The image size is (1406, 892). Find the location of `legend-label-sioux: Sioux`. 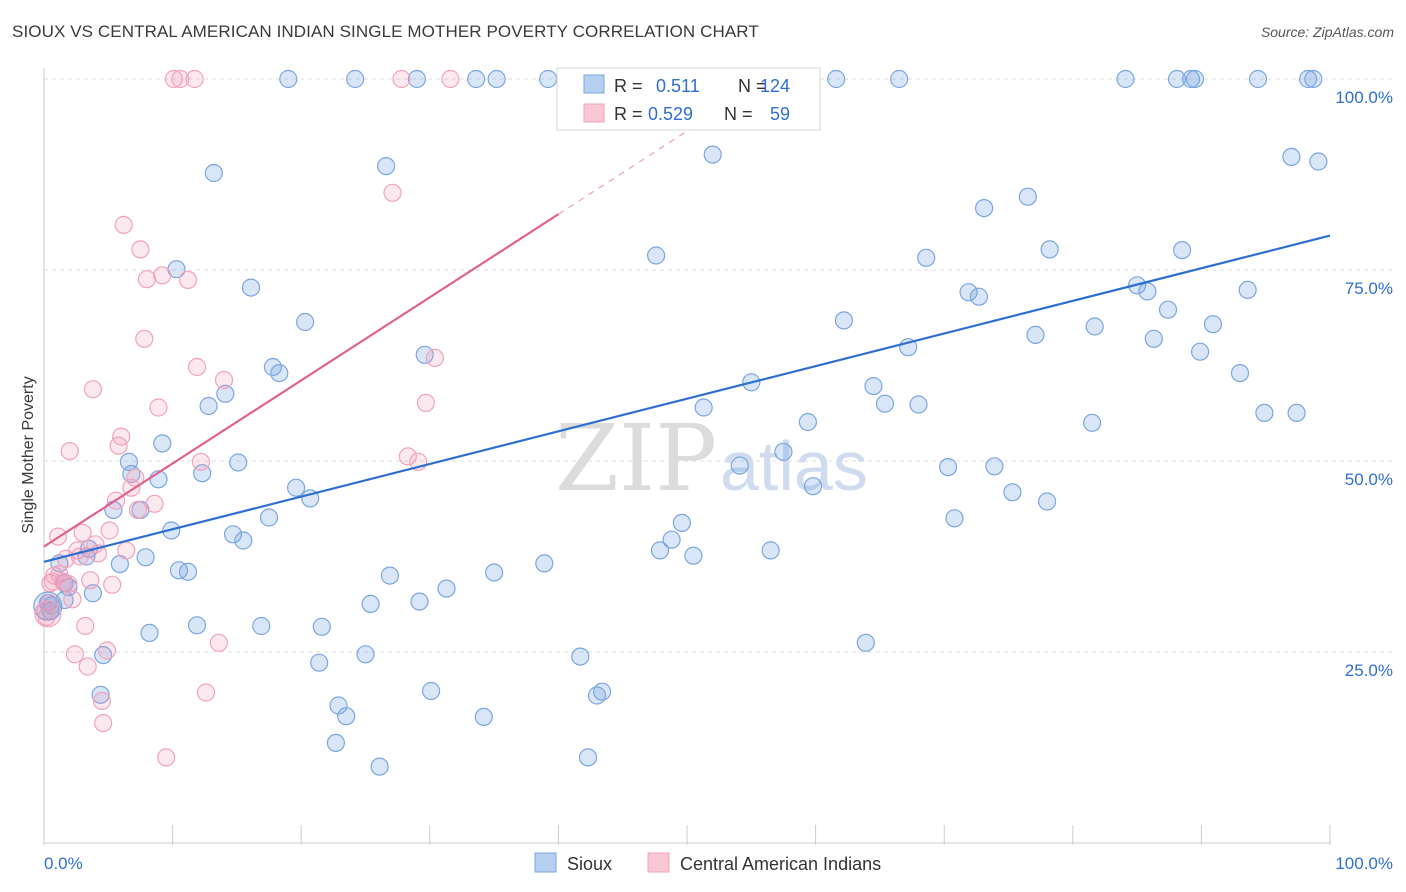

legend-label-sioux: Sioux is located at coordinates (589, 864).